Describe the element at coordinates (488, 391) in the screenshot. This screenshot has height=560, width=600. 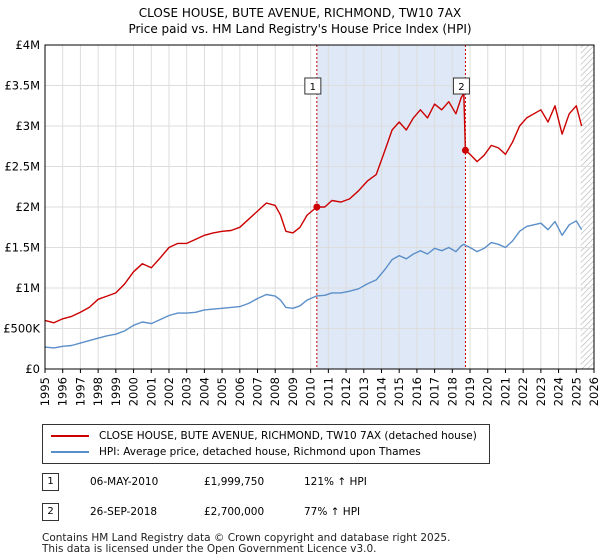
I see `x-tick-label-25: 2020` at that location.